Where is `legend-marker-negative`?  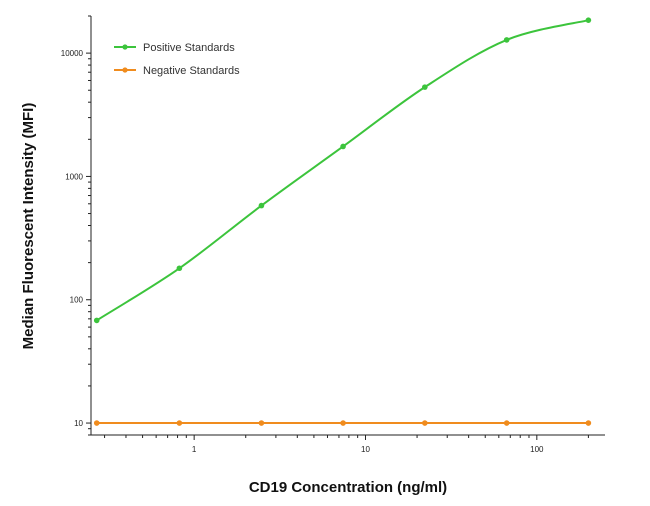 legend-marker-negative is located at coordinates (125, 70).